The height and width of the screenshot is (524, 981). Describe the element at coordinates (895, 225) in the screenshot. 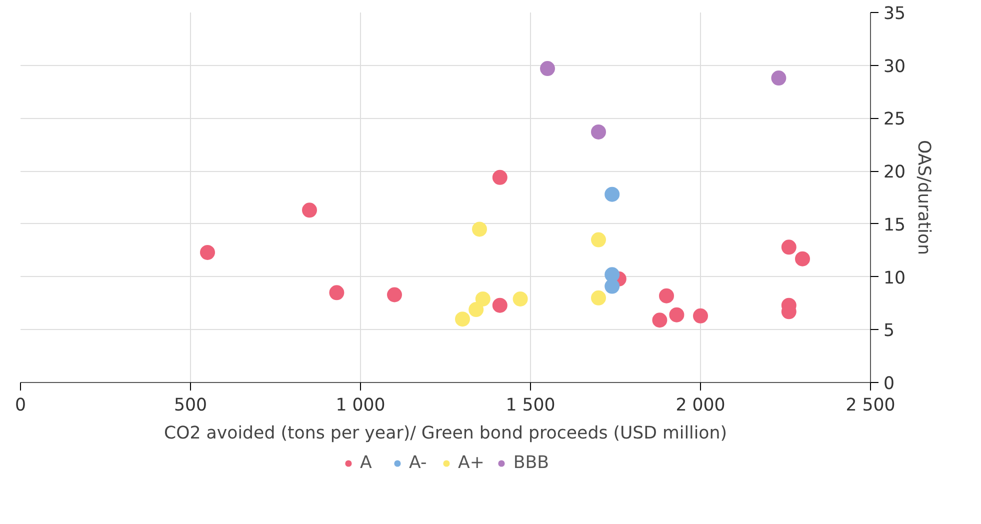

I see `y-tick-label: 15` at that location.